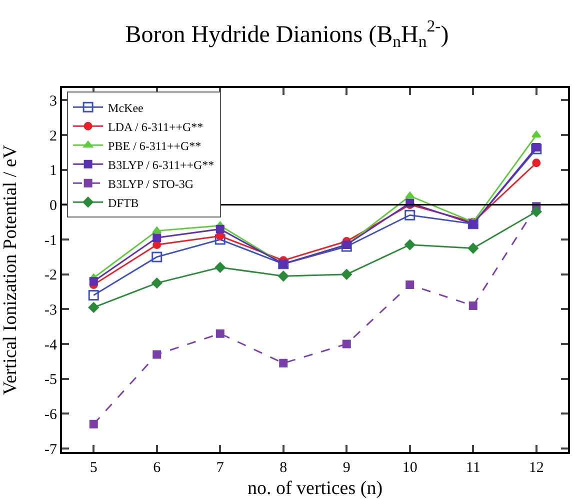  What do you see at coordinates (346, 468) in the screenshot?
I see `x-tick-label: 9` at bounding box center [346, 468].